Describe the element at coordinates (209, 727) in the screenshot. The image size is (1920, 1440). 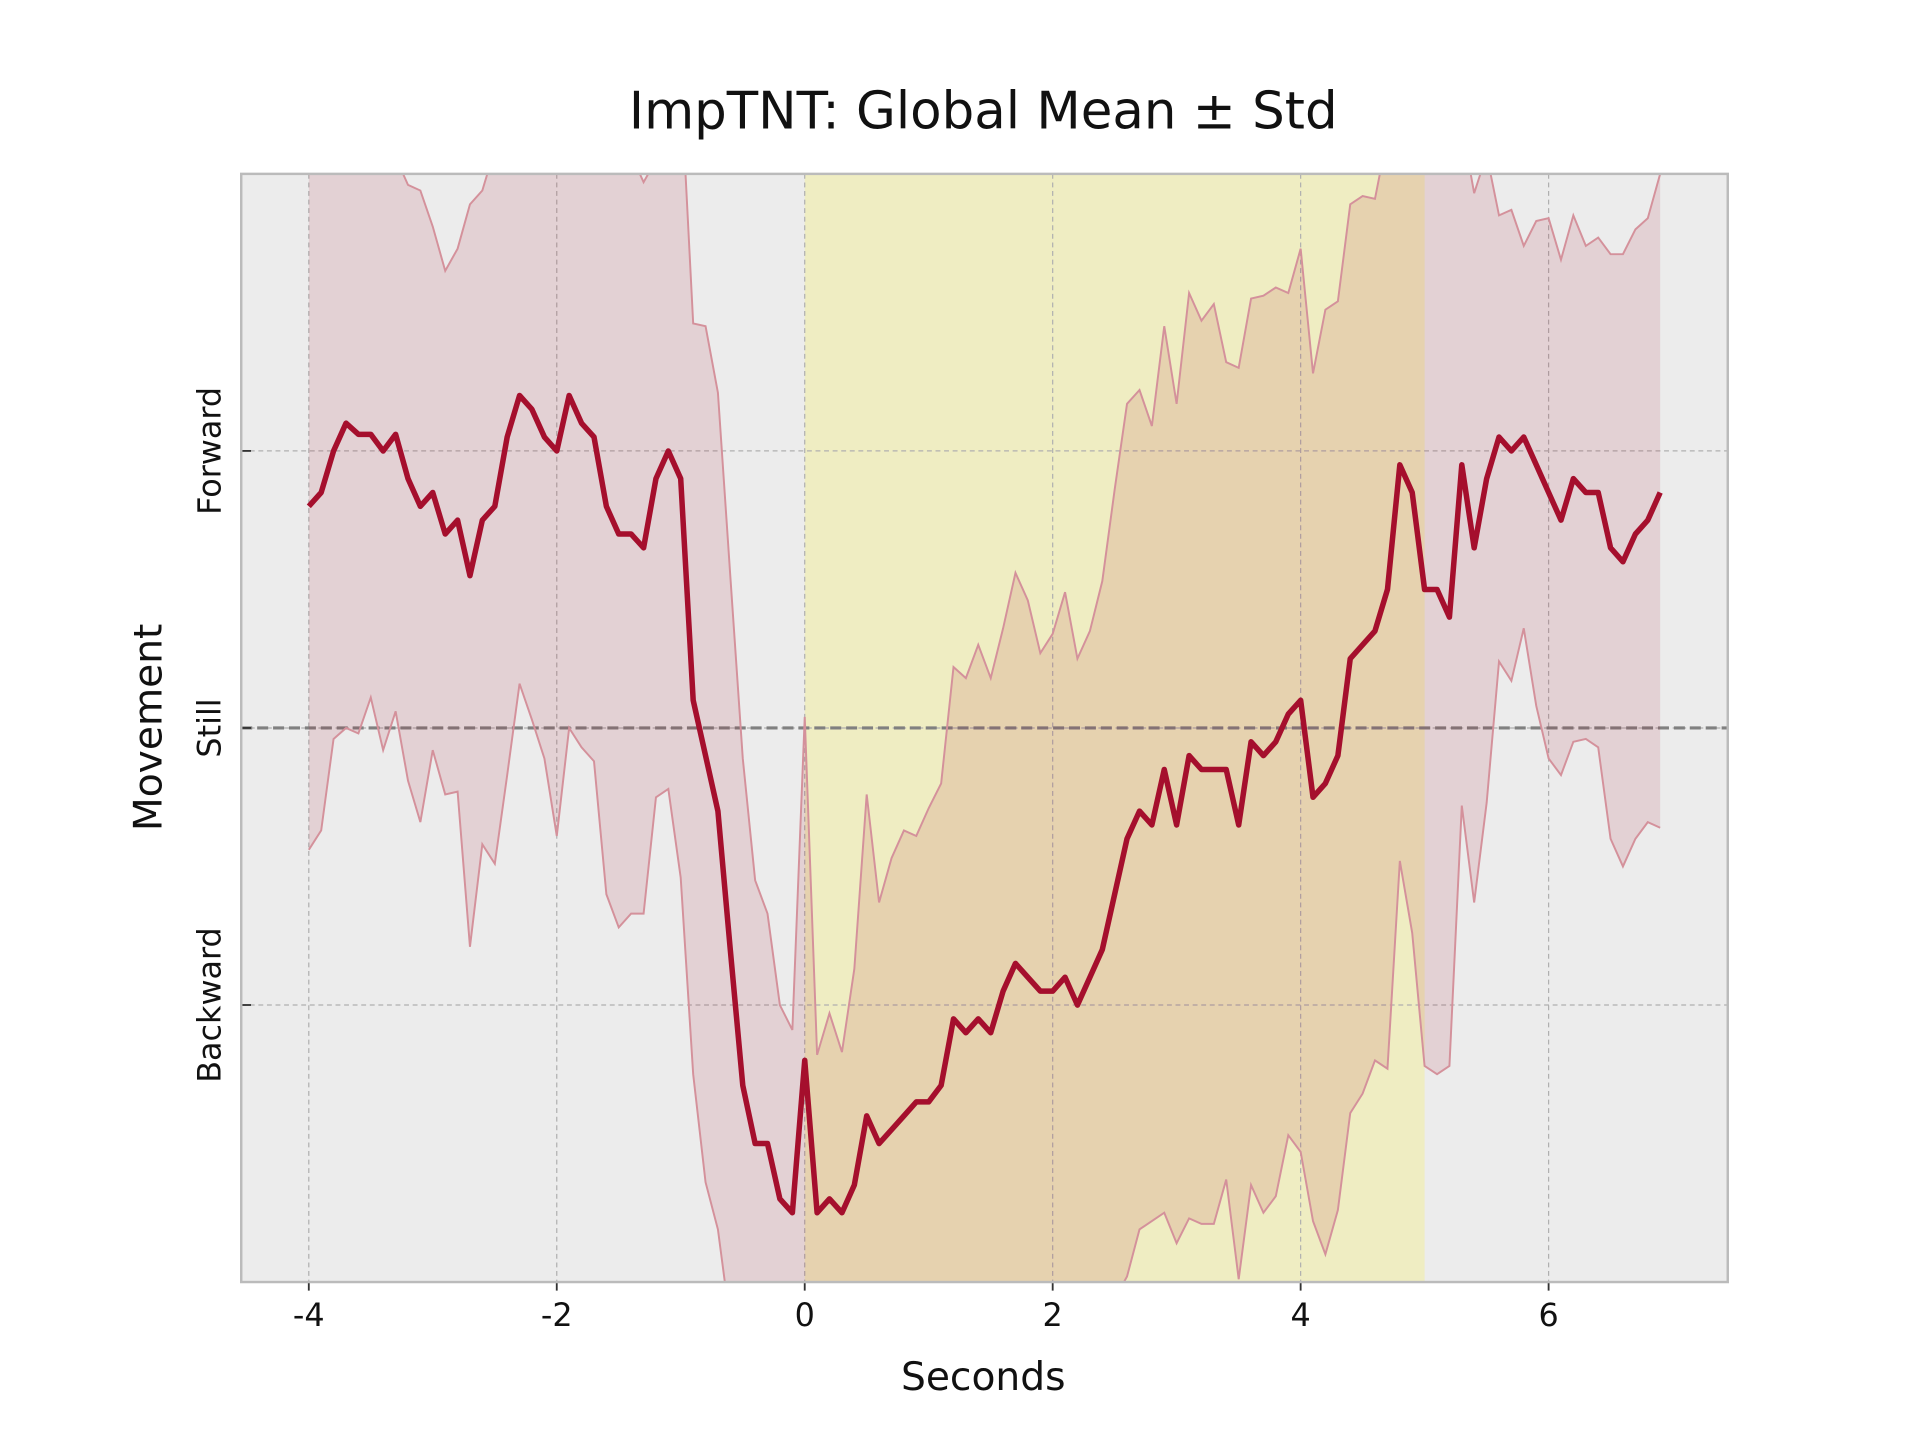
I see `y-tick-label: Still` at that location.